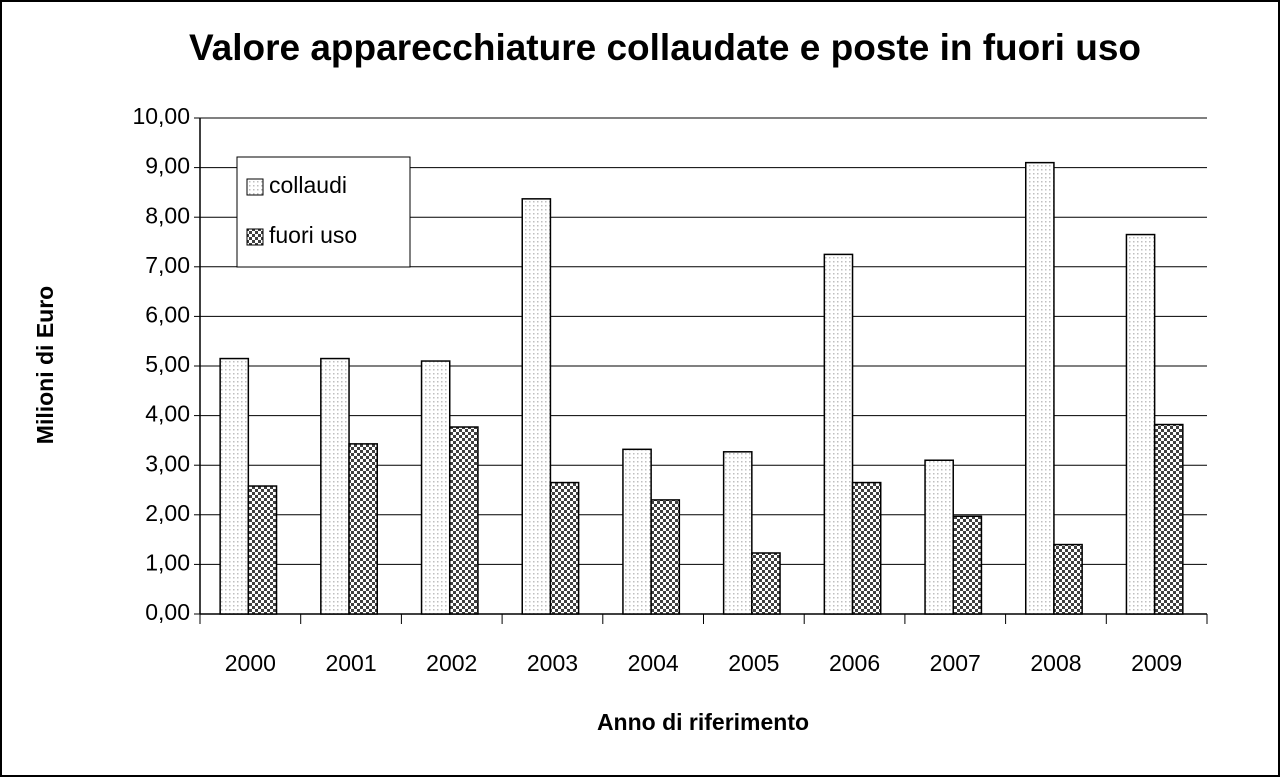 This screenshot has height=778, width=1283. Describe the element at coordinates (250, 663) in the screenshot. I see `x-tick-label: 2000` at that location.